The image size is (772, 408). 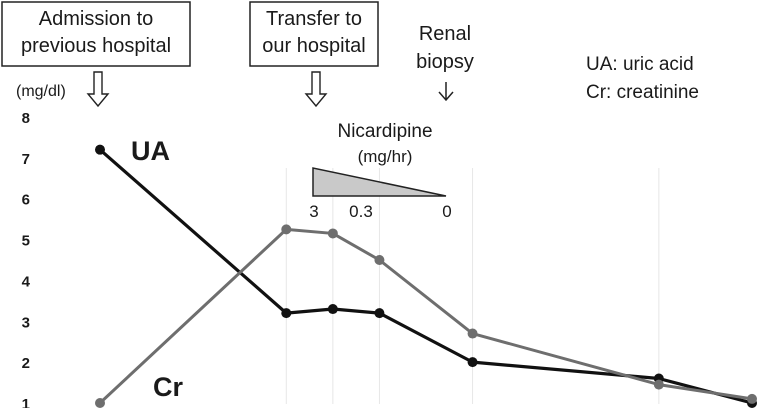 I want to click on y-tick-label-6: 6, so click(x=26, y=200).